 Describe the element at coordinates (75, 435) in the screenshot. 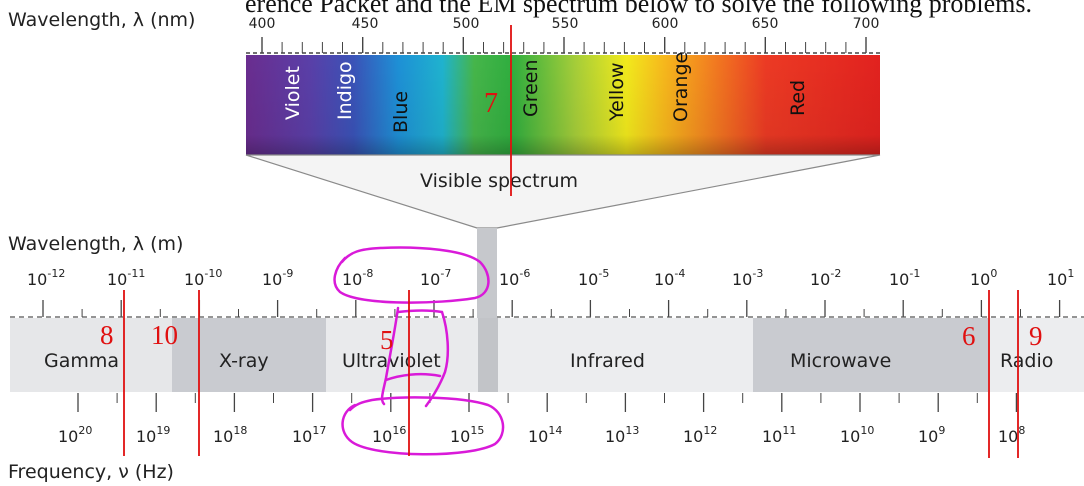

I see `frequency-tick-label: 10²⁰` at that location.